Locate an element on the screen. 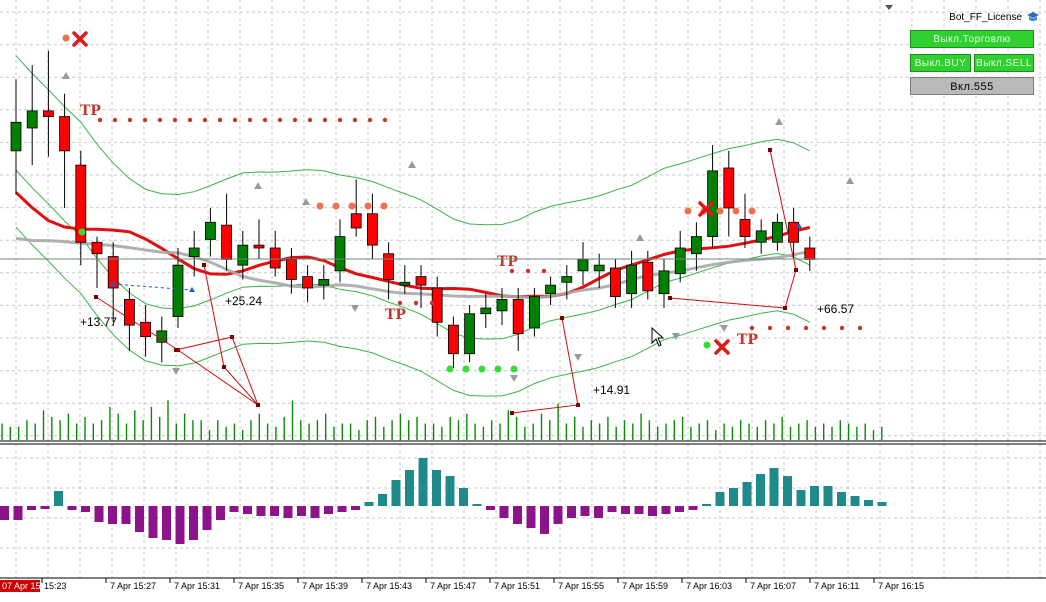  tp-label-2: TP is located at coordinates (395, 315).